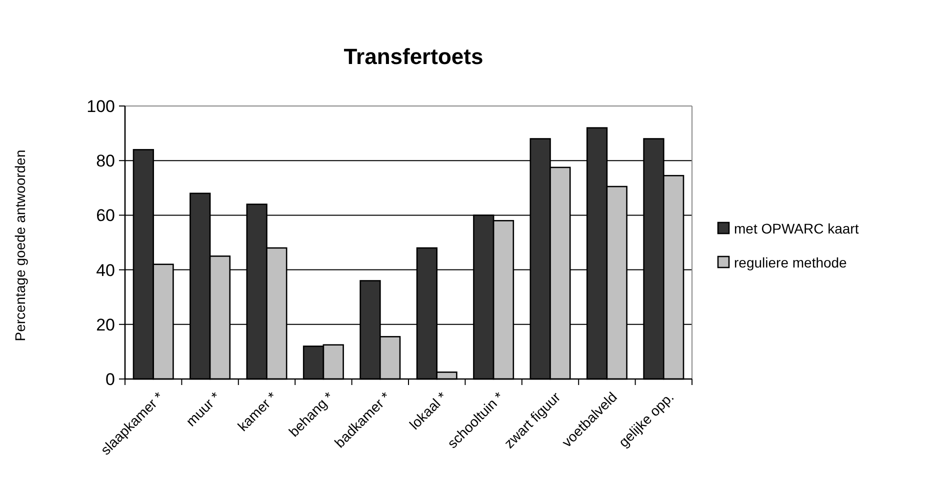  I want to click on y-tick-label: 0, so click(110, 379).